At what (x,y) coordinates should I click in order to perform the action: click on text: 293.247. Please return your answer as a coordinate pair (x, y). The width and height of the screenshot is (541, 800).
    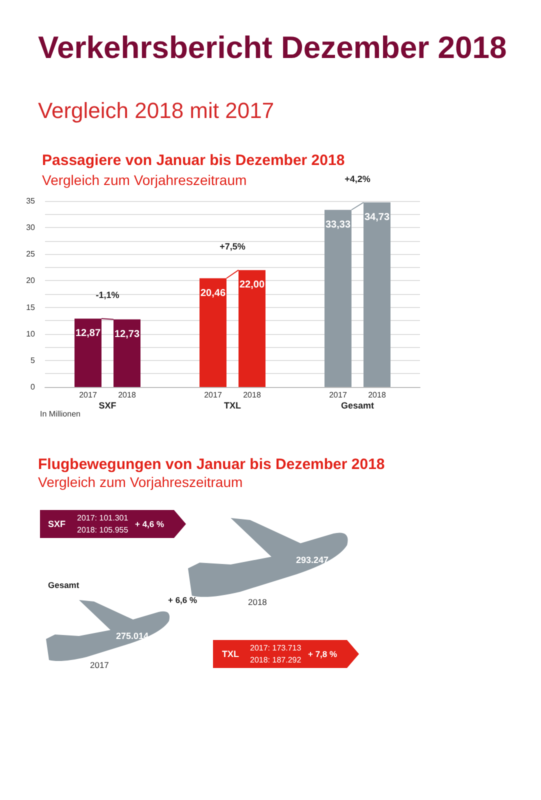
    Looking at the image, I should click on (312, 560).